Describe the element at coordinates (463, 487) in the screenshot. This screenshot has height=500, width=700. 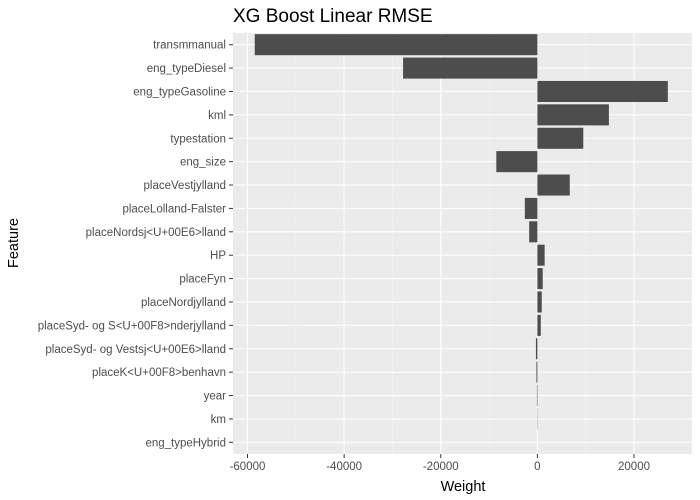
I see `x-axis-title: Weight` at that location.